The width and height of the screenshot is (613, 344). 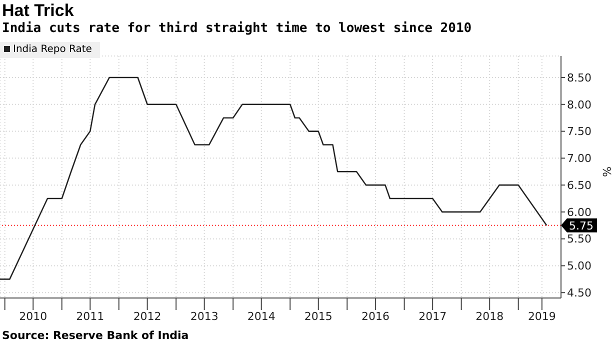 I want to click on x-tick-label: 2016, so click(x=376, y=316).